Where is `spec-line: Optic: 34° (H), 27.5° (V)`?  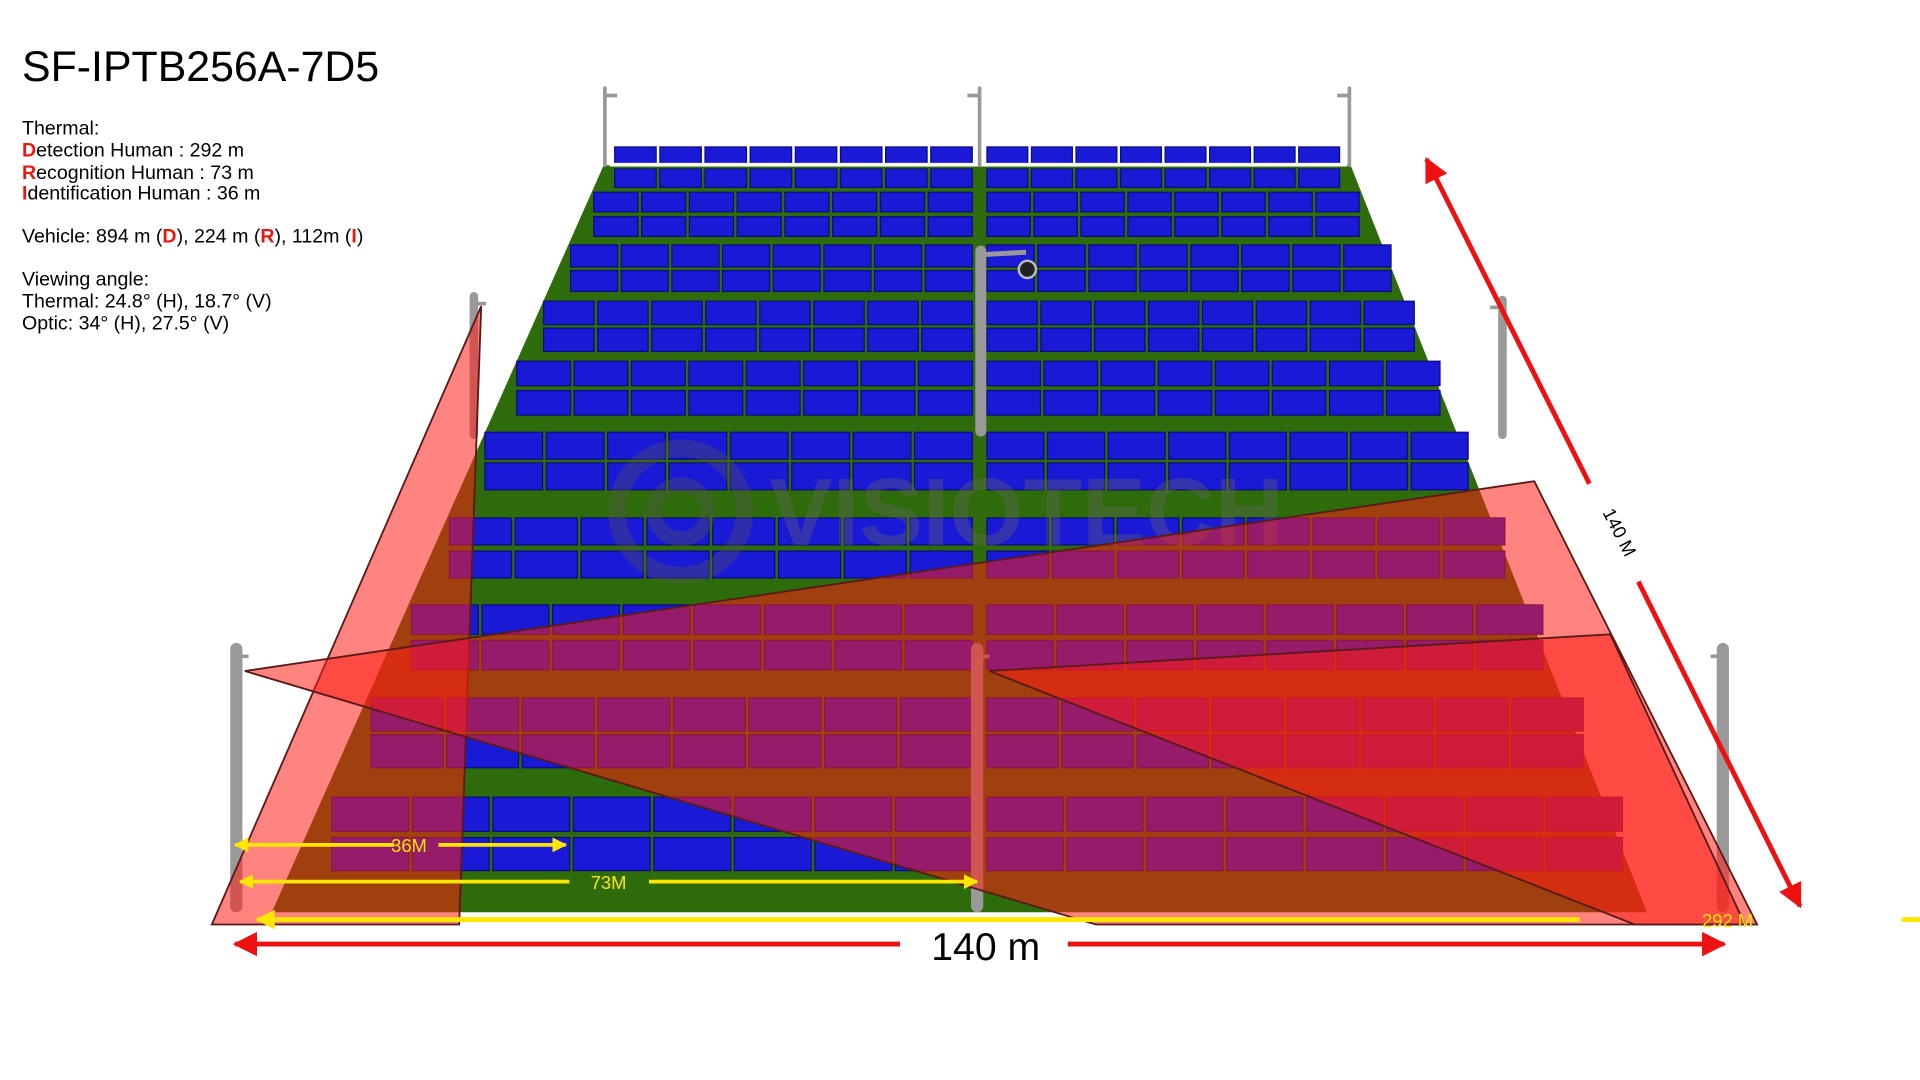 spec-line: Optic: 34° (H), 27.5° (V) is located at coordinates (125, 323).